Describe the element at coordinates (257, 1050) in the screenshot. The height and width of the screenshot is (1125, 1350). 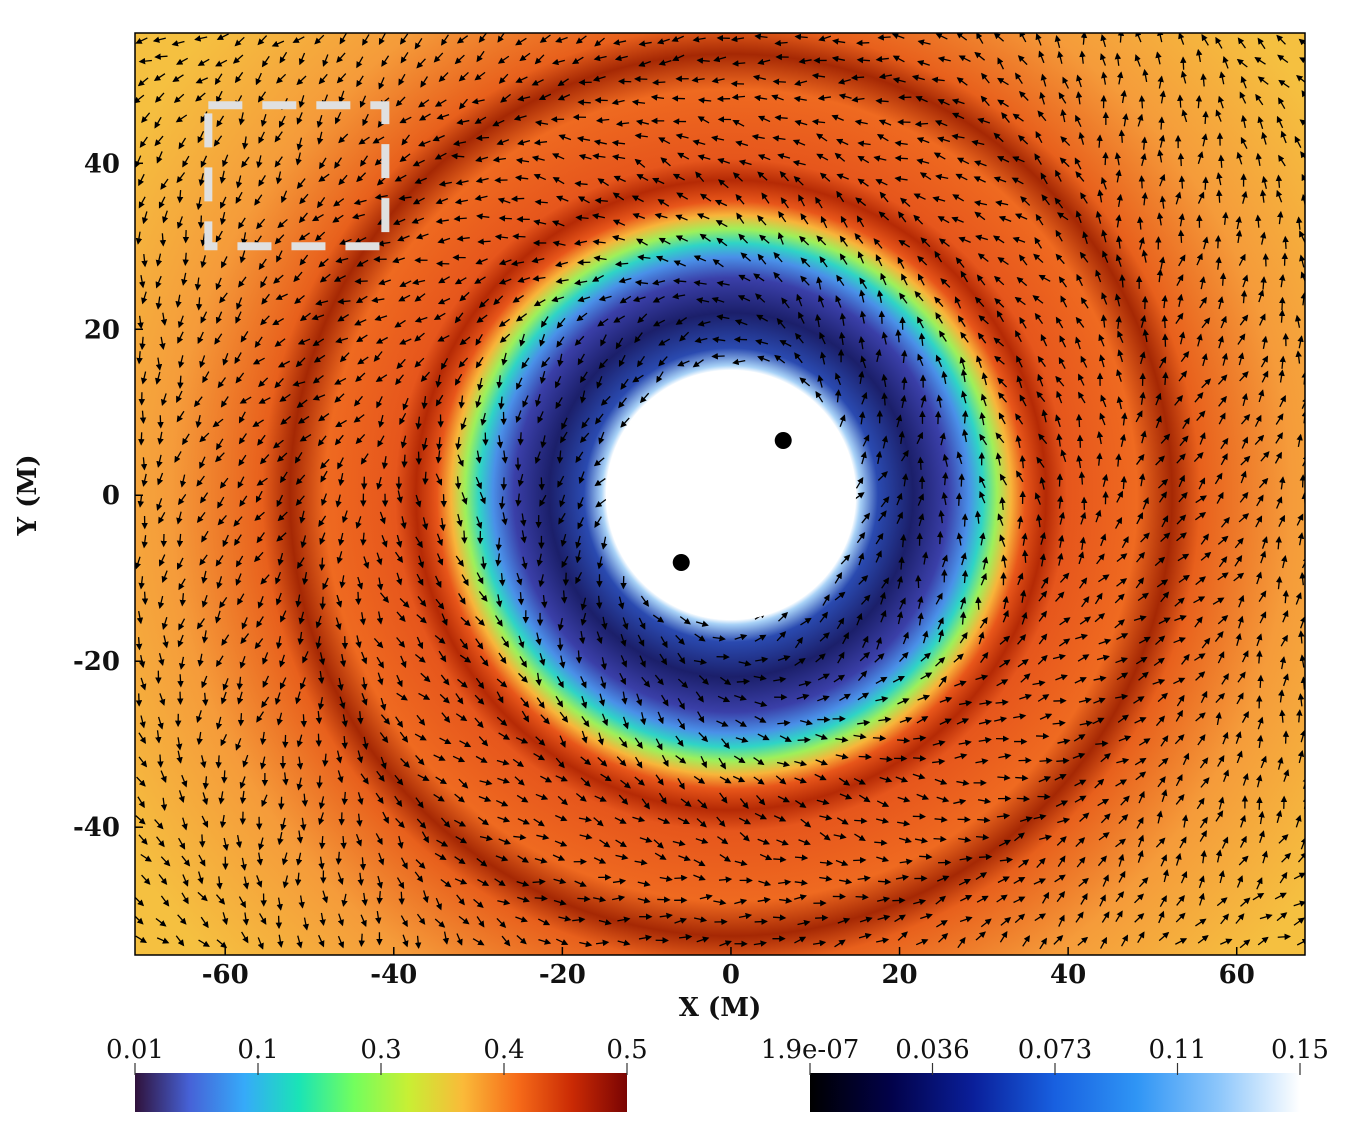
I see `colorbar-tick-label: 0.1` at that location.